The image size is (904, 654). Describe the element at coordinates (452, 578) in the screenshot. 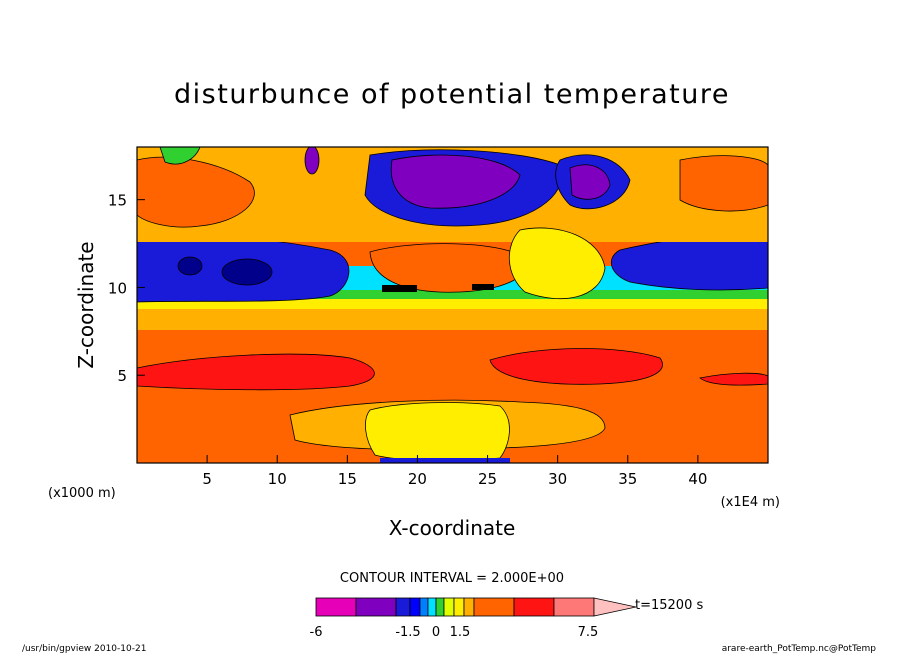

I see `contour-interval: CONTOUR INTERVAL = 2.000E+00` at that location.